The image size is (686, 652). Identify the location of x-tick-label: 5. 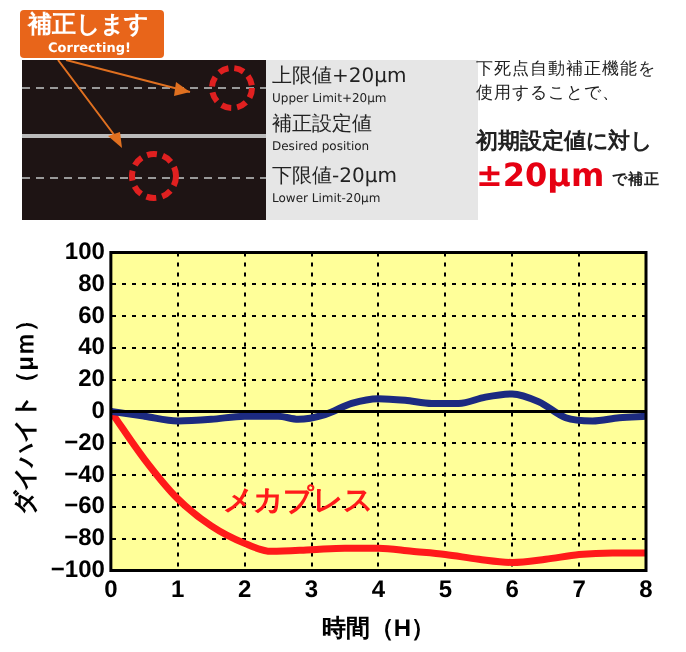
(445, 589).